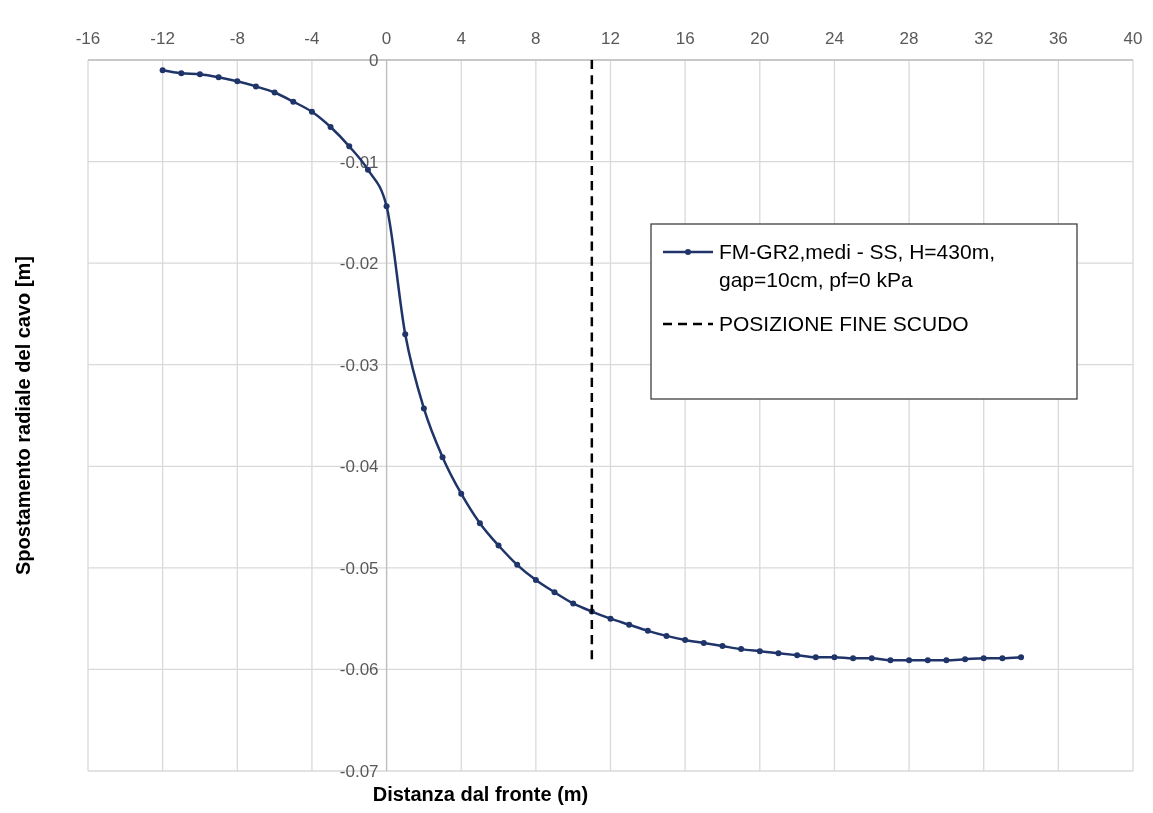 This screenshot has height=813, width=1153. What do you see at coordinates (23, 415) in the screenshot?
I see `y-axis-title: Spostamento radiale del cavo [m]` at bounding box center [23, 415].